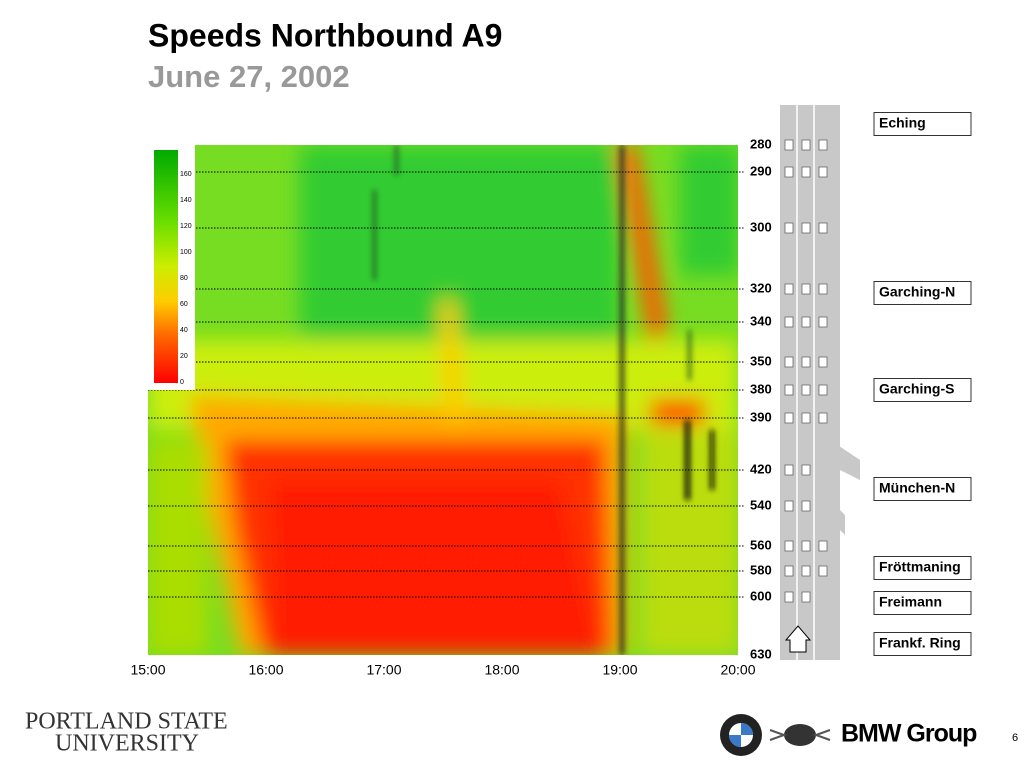  Describe the element at coordinates (186, 226) in the screenshot. I see `colorbar-label: 120` at that location.